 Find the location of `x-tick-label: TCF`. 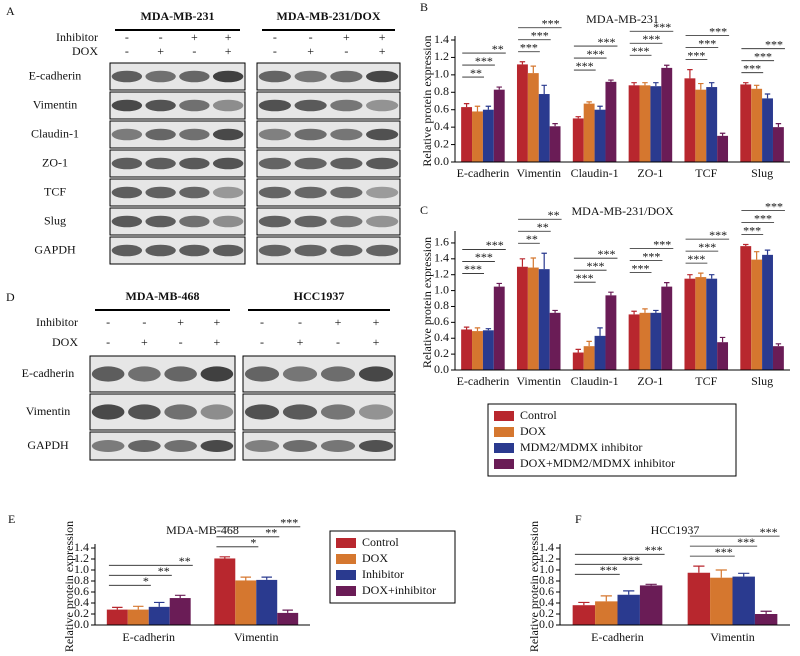

x-tick-label: TCF is located at coordinates (706, 381).